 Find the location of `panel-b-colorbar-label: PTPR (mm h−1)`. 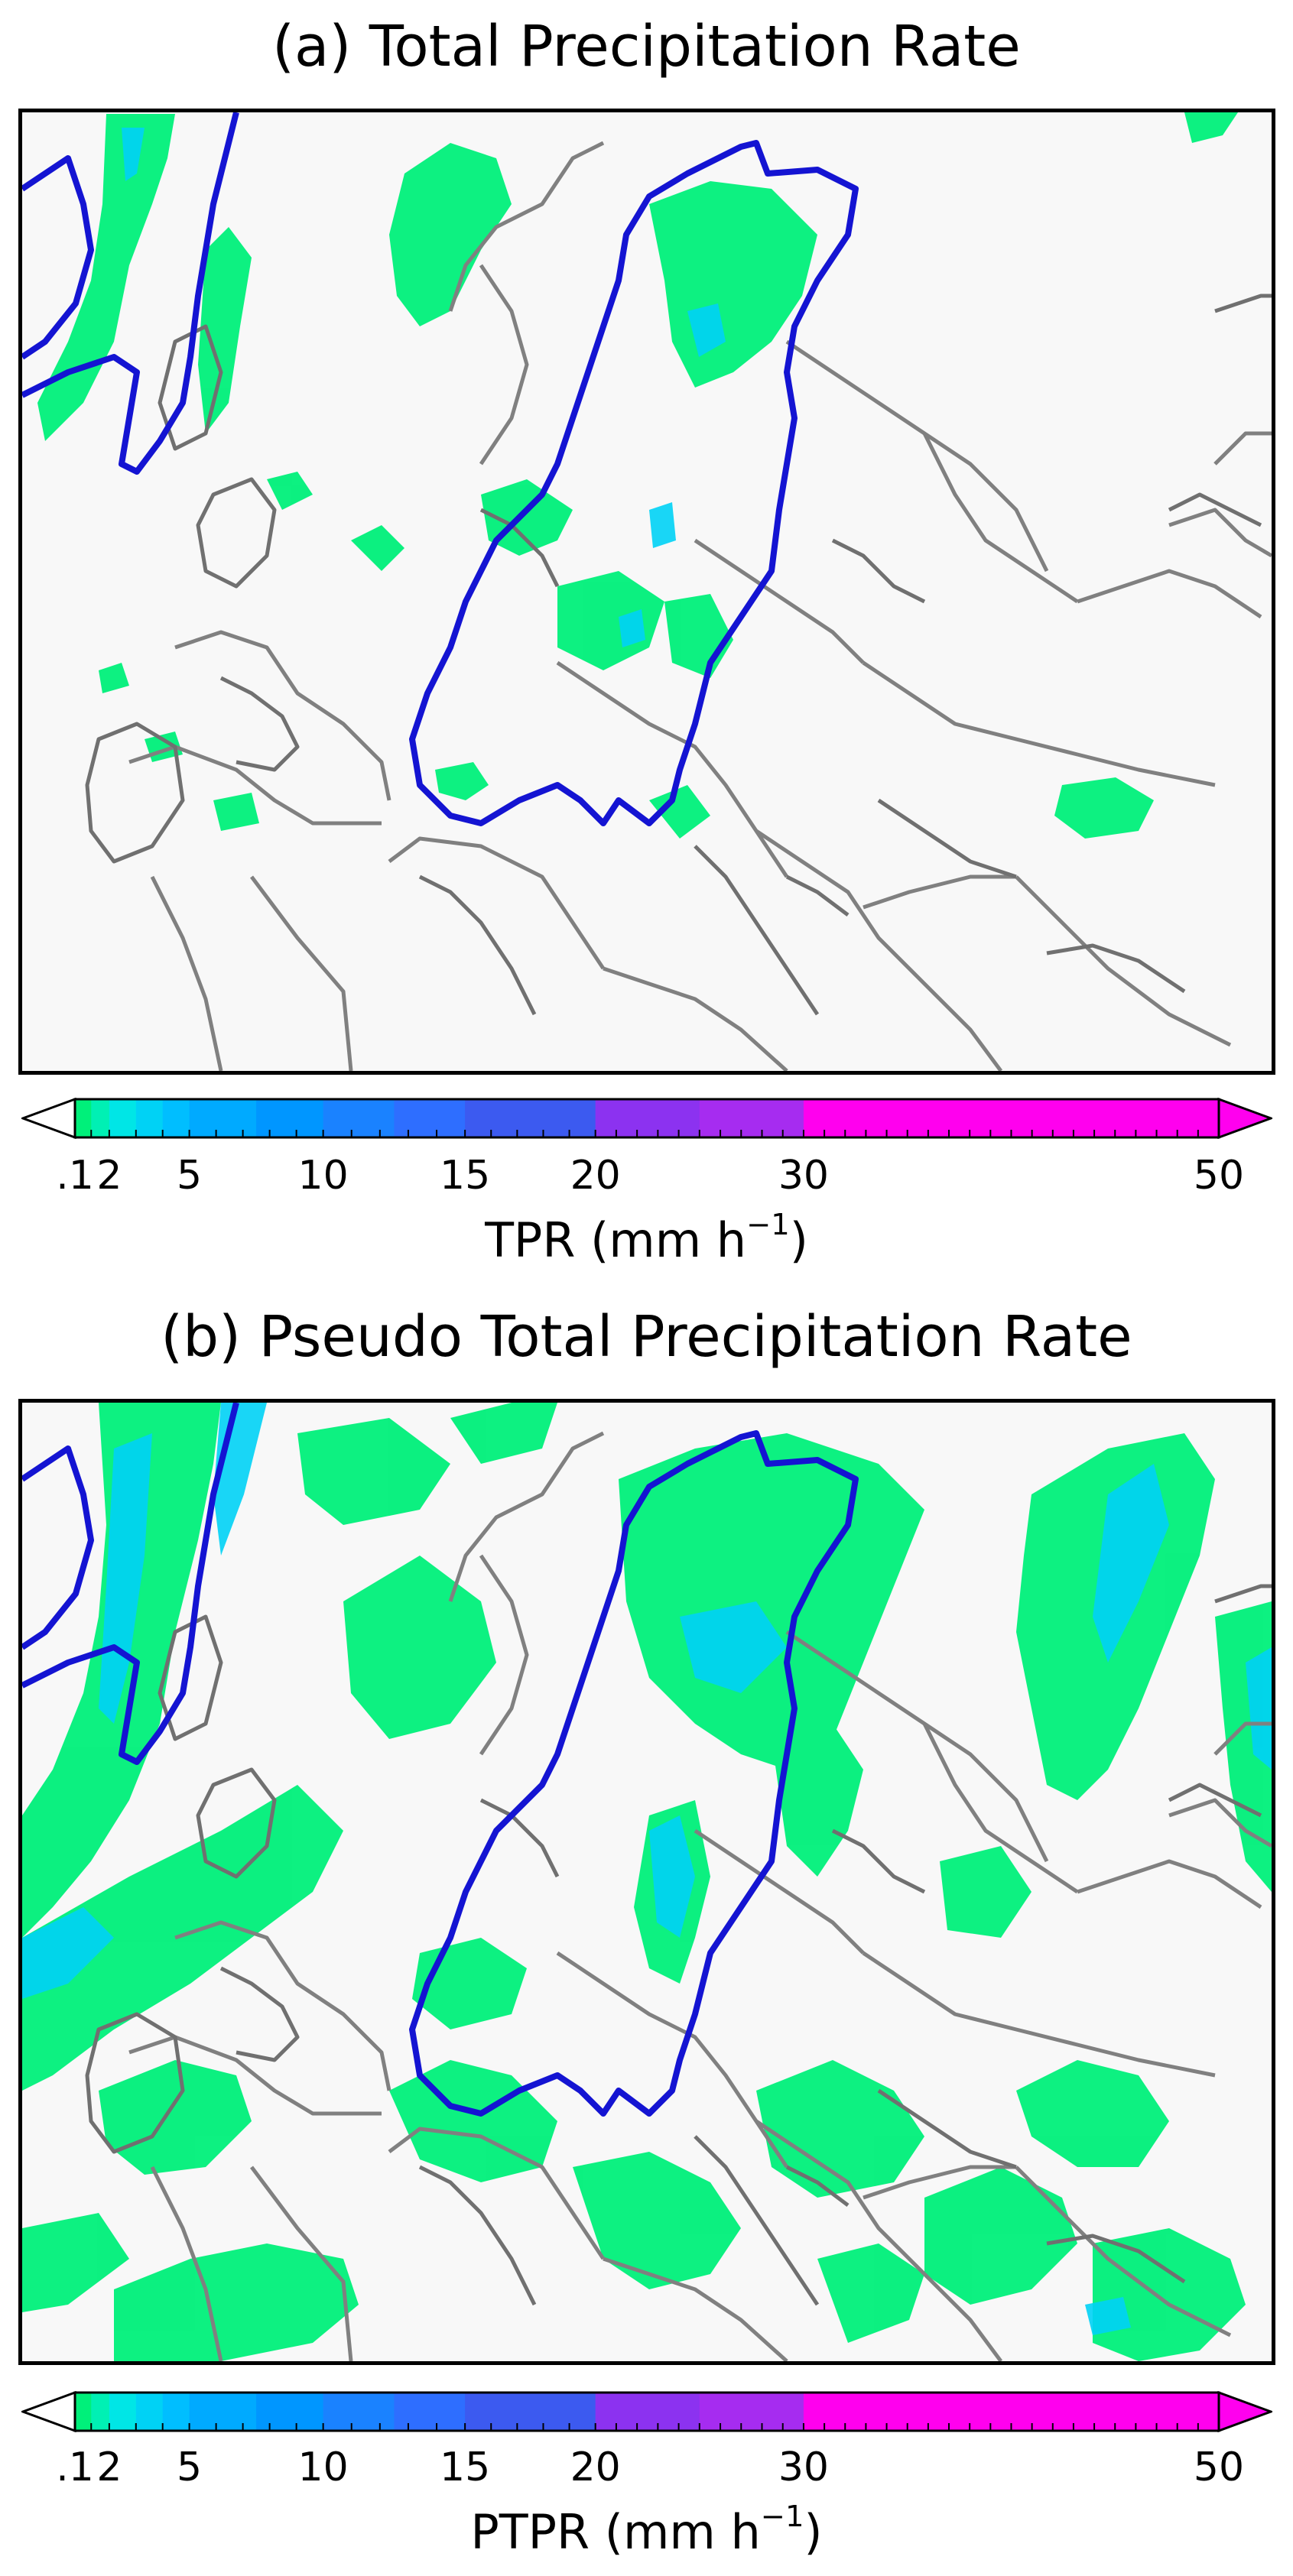

panel-b-colorbar-label: PTPR (mm h−1) is located at coordinates (646, 2530).